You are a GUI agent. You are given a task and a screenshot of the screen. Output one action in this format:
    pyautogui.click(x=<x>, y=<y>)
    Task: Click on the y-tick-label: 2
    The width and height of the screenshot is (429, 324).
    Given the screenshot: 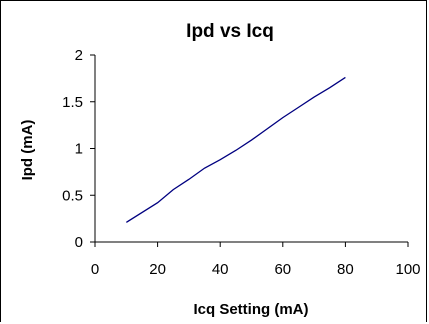 What is the action you would take?
    pyautogui.click(x=79, y=55)
    